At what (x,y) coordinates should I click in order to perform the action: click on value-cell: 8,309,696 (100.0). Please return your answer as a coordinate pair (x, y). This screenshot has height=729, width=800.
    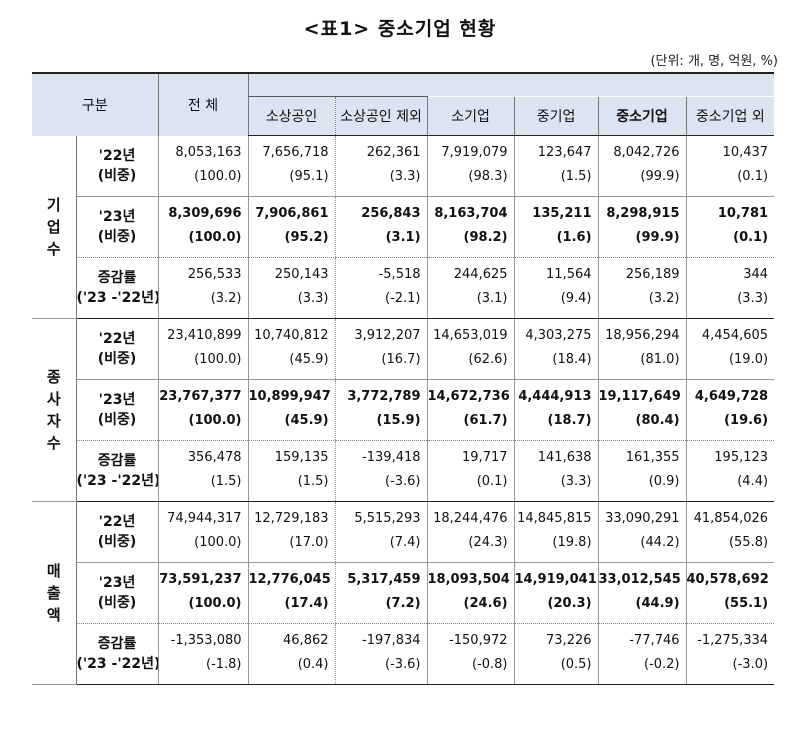
    Looking at the image, I should click on (203, 227).